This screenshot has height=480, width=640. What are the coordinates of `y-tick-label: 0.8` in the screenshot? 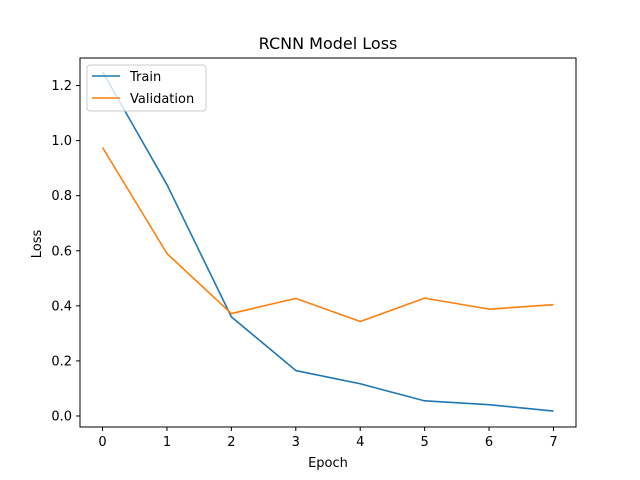 It's located at (61, 196).